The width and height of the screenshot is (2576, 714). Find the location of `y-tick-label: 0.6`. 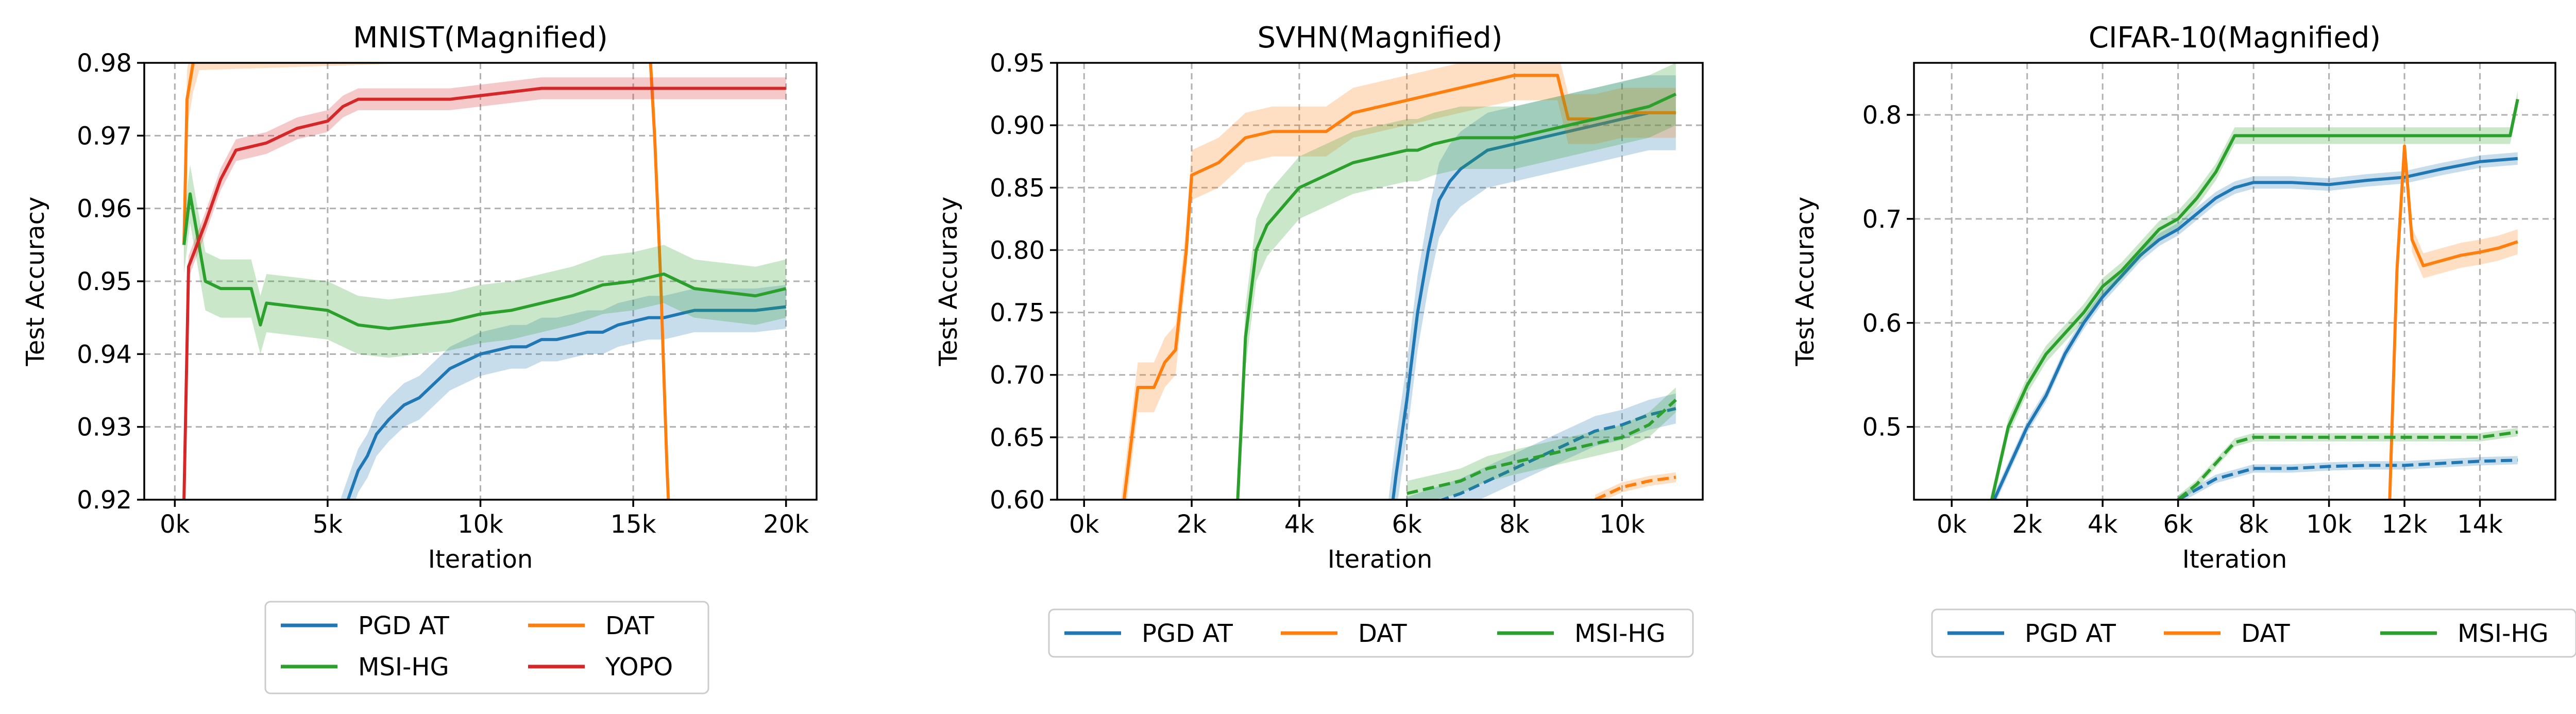

y-tick-label: 0.6 is located at coordinates (1882, 323).